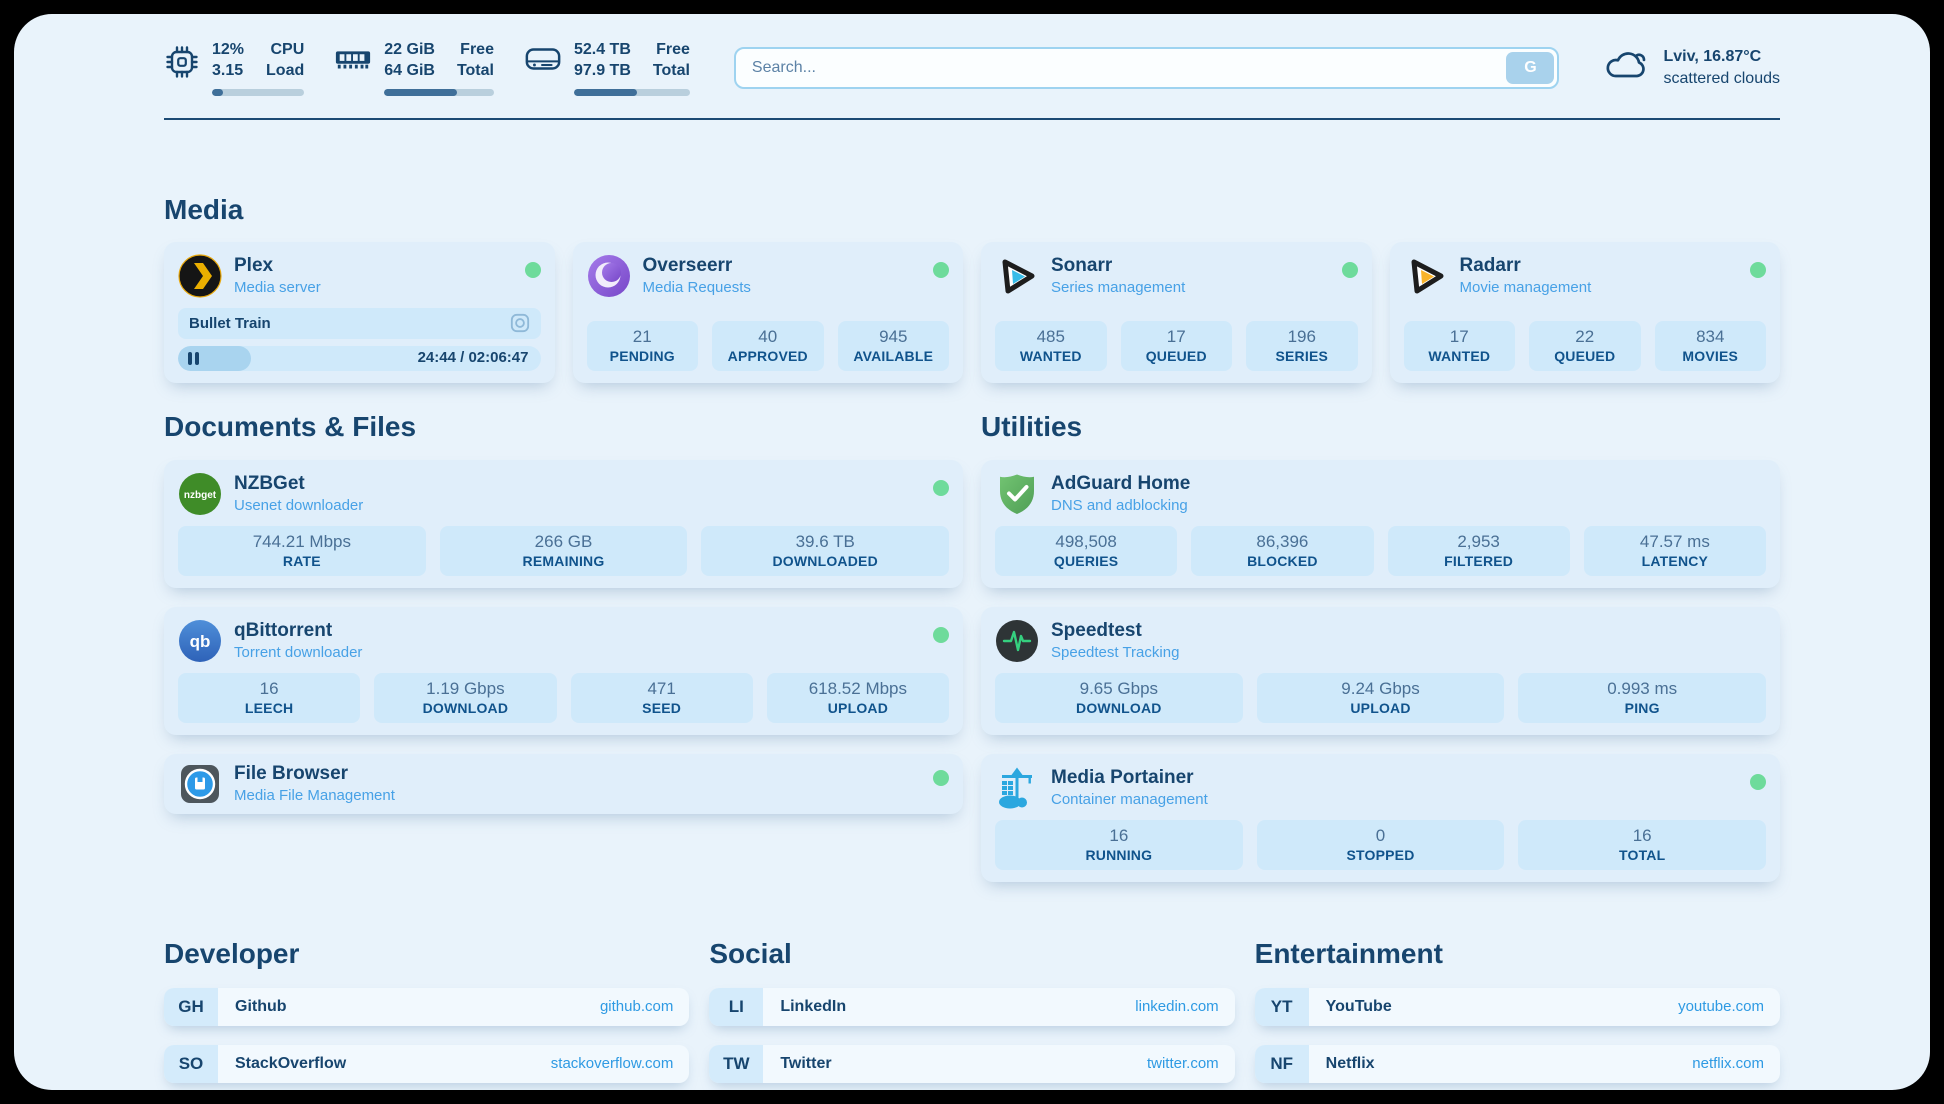 The width and height of the screenshot is (1944, 1104). Describe the element at coordinates (1302, 345) in the screenshot. I see `stat-box: 196 SERIES` at that location.